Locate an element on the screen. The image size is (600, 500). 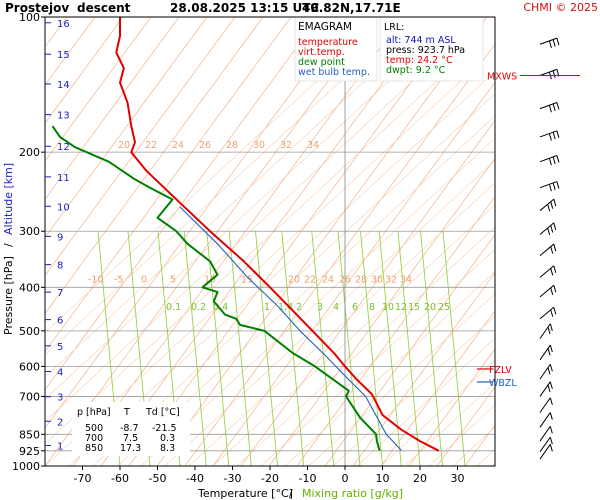
isotherm-label: 5 is located at coordinates (173, 279).